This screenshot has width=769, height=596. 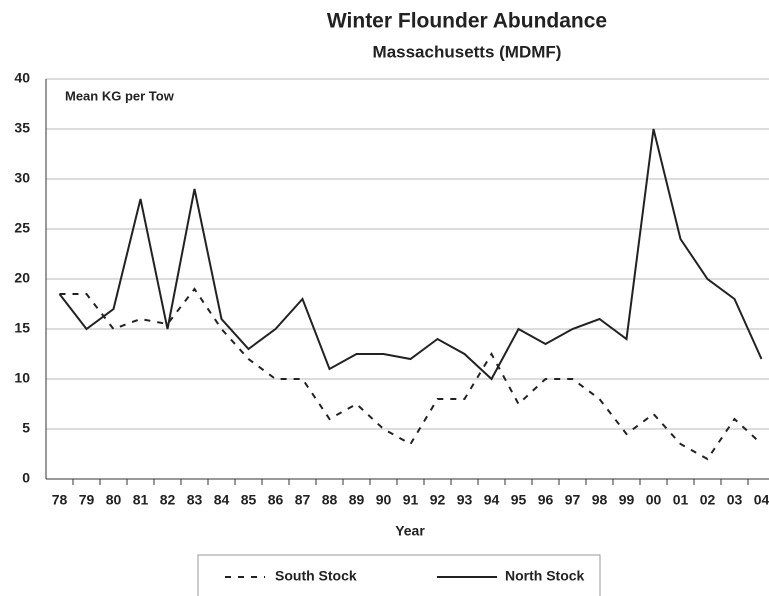 What do you see at coordinates (411, 500) in the screenshot?
I see `x-tick-label: 91` at bounding box center [411, 500].